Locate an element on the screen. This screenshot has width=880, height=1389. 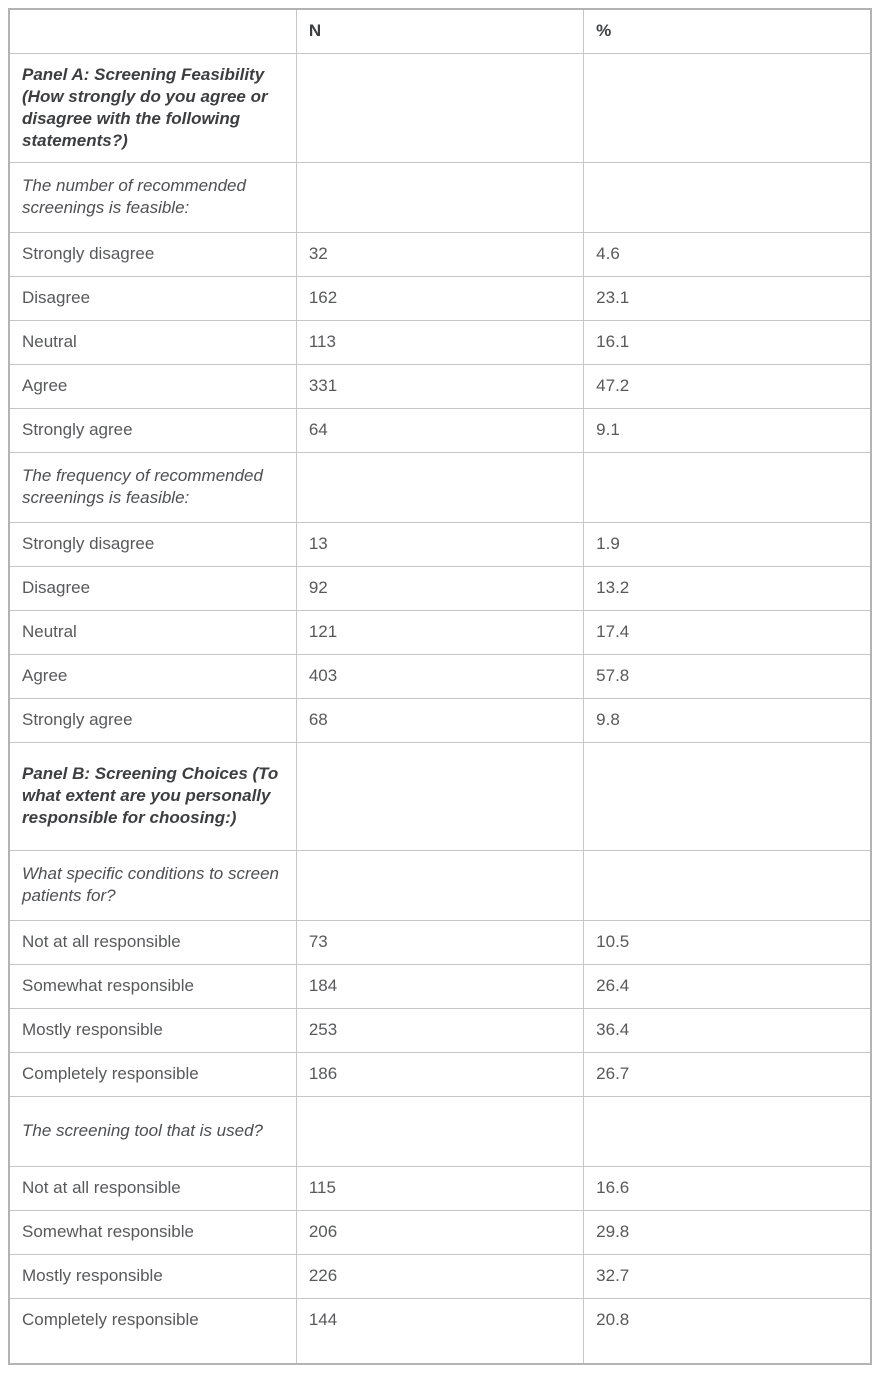
row-n-value: 253 is located at coordinates (440, 1030).